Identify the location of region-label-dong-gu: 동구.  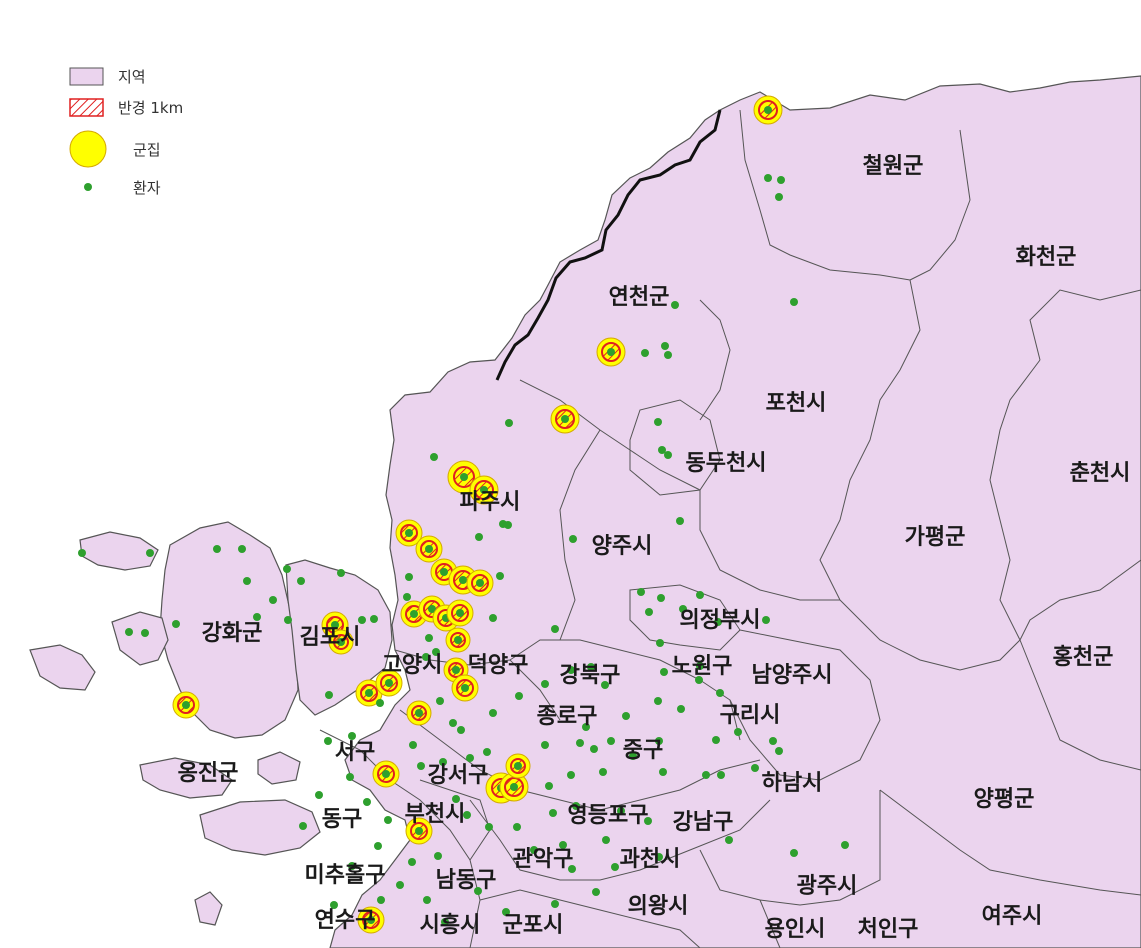
(342, 819).